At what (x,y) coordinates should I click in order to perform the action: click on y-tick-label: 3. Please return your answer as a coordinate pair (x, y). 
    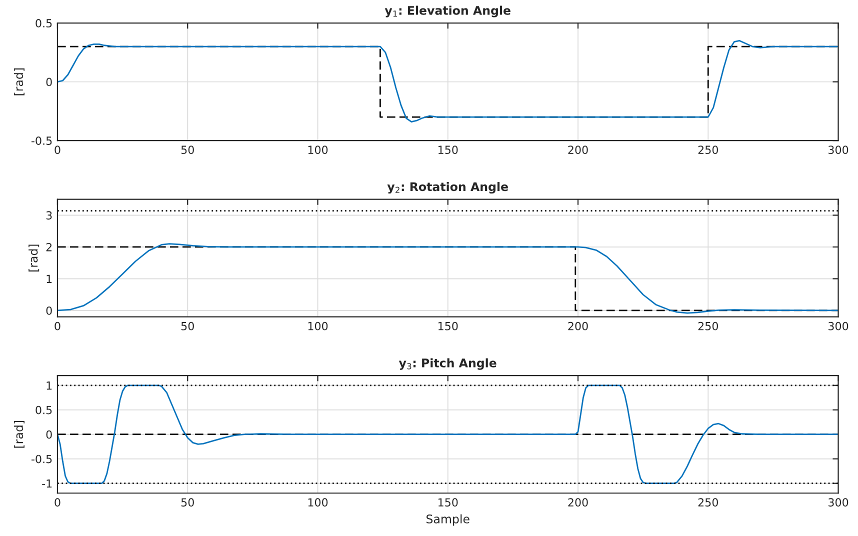
    Looking at the image, I should click on (49, 215).